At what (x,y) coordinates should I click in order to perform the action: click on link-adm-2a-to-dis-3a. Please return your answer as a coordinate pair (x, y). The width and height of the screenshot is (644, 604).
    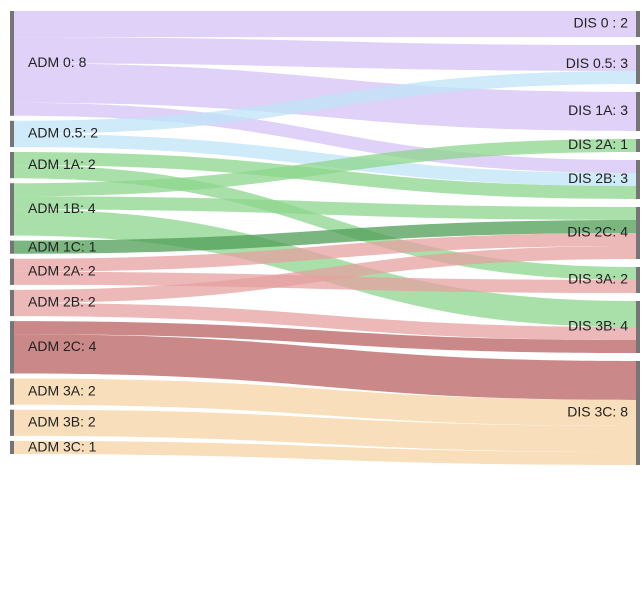
    Looking at the image, I should click on (325, 282).